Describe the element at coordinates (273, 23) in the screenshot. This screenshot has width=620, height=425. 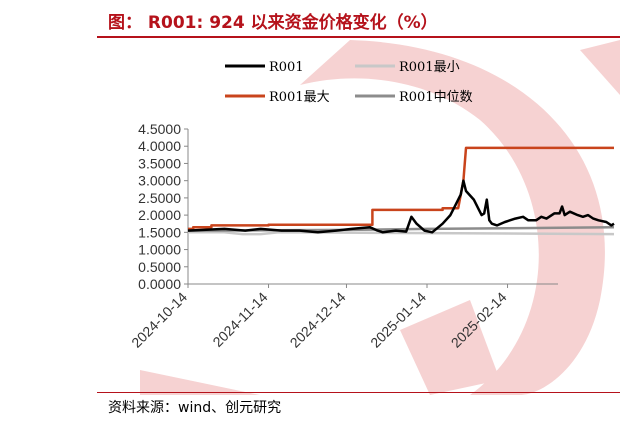
I see `figure-title: 图： R001: 924 以来资金价格变化（%）` at that location.